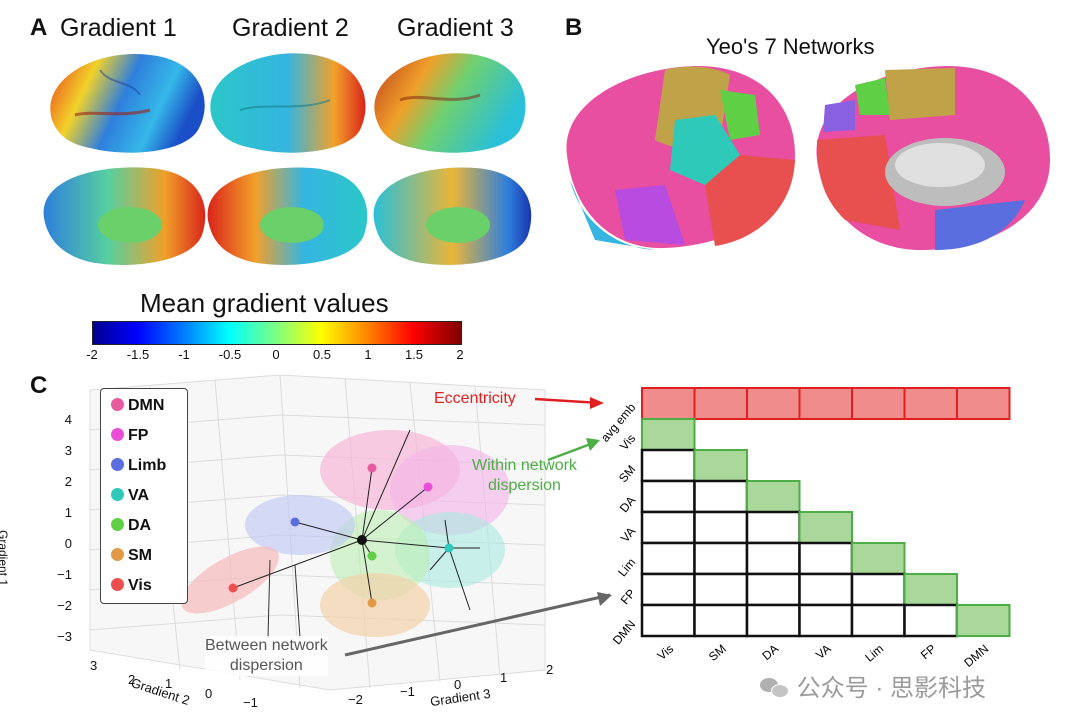  I want to click on legend-label: FP, so click(138, 435).